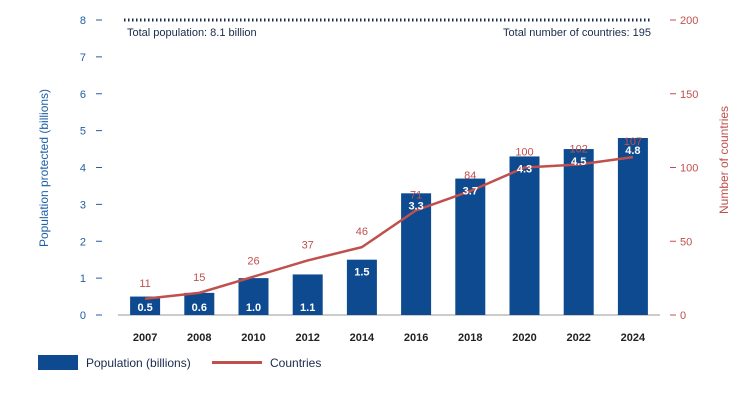 This screenshot has width=752, height=404. What do you see at coordinates (724, 160) in the screenshot?
I see `y-right-axis-title: Number of countries` at bounding box center [724, 160].